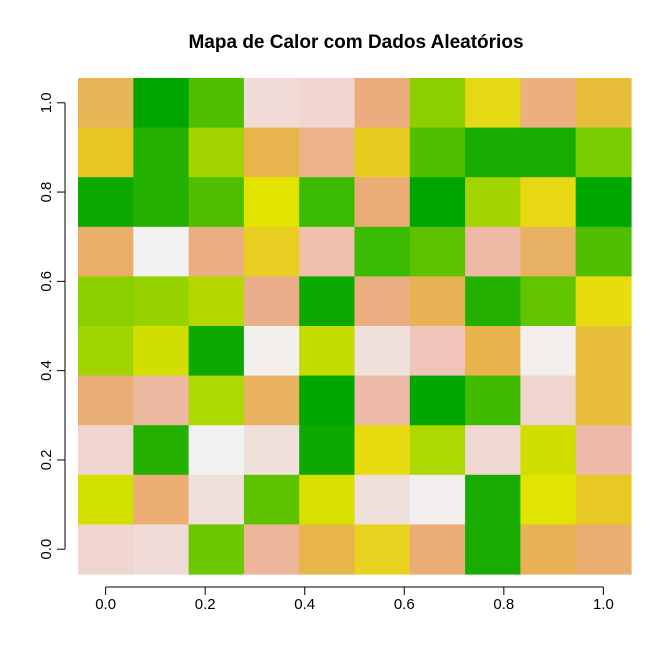 The width and height of the screenshot is (672, 672). What do you see at coordinates (327, 202) in the screenshot?
I see `heatmap-cell-r2-c4` at bounding box center [327, 202].